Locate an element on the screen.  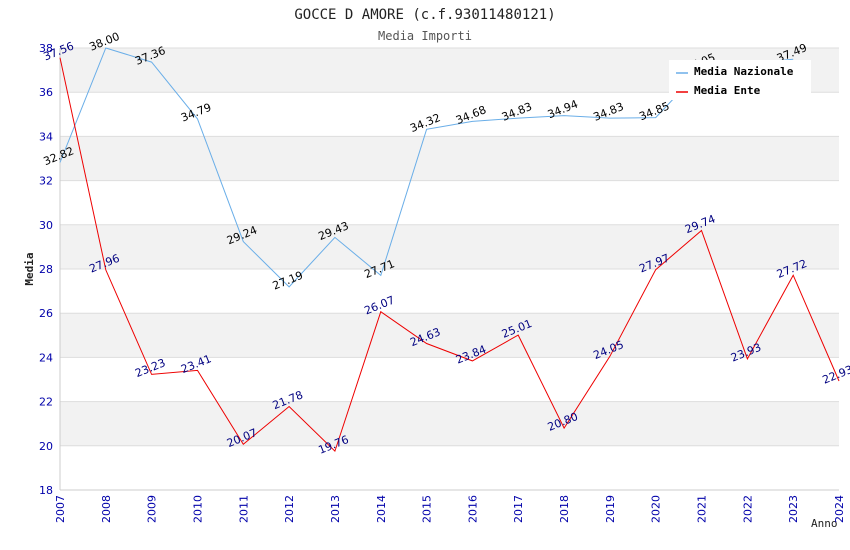
y-tick-label: 24 is located at coordinates (46, 357).